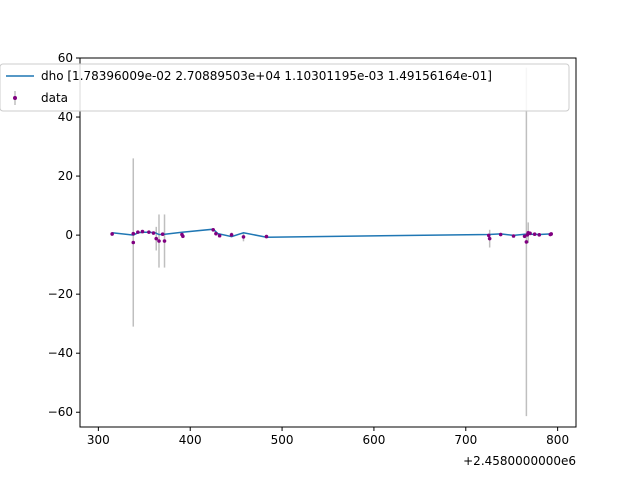 This screenshot has width=640, height=480. Describe the element at coordinates (15, 98) in the screenshot. I see `legend-point-swatch` at that location.